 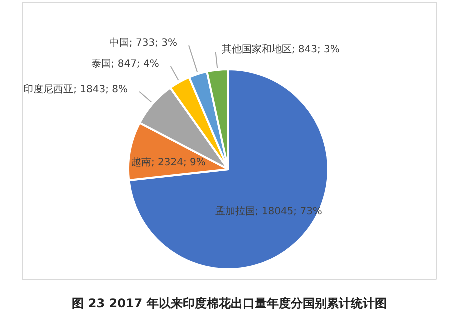 I want to click on data-label: ; 733; 3%, so click(x=153, y=44).